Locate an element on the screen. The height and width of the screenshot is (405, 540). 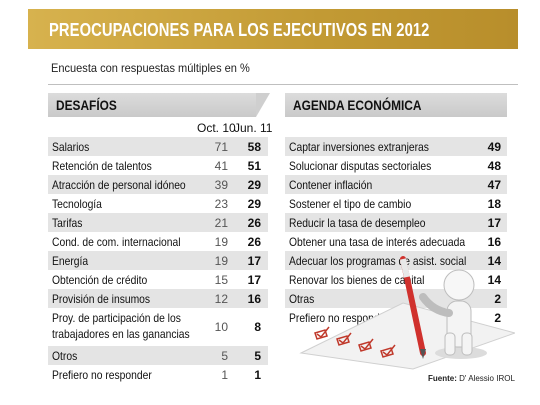
value-oct10: 39 is located at coordinates (221, 185).